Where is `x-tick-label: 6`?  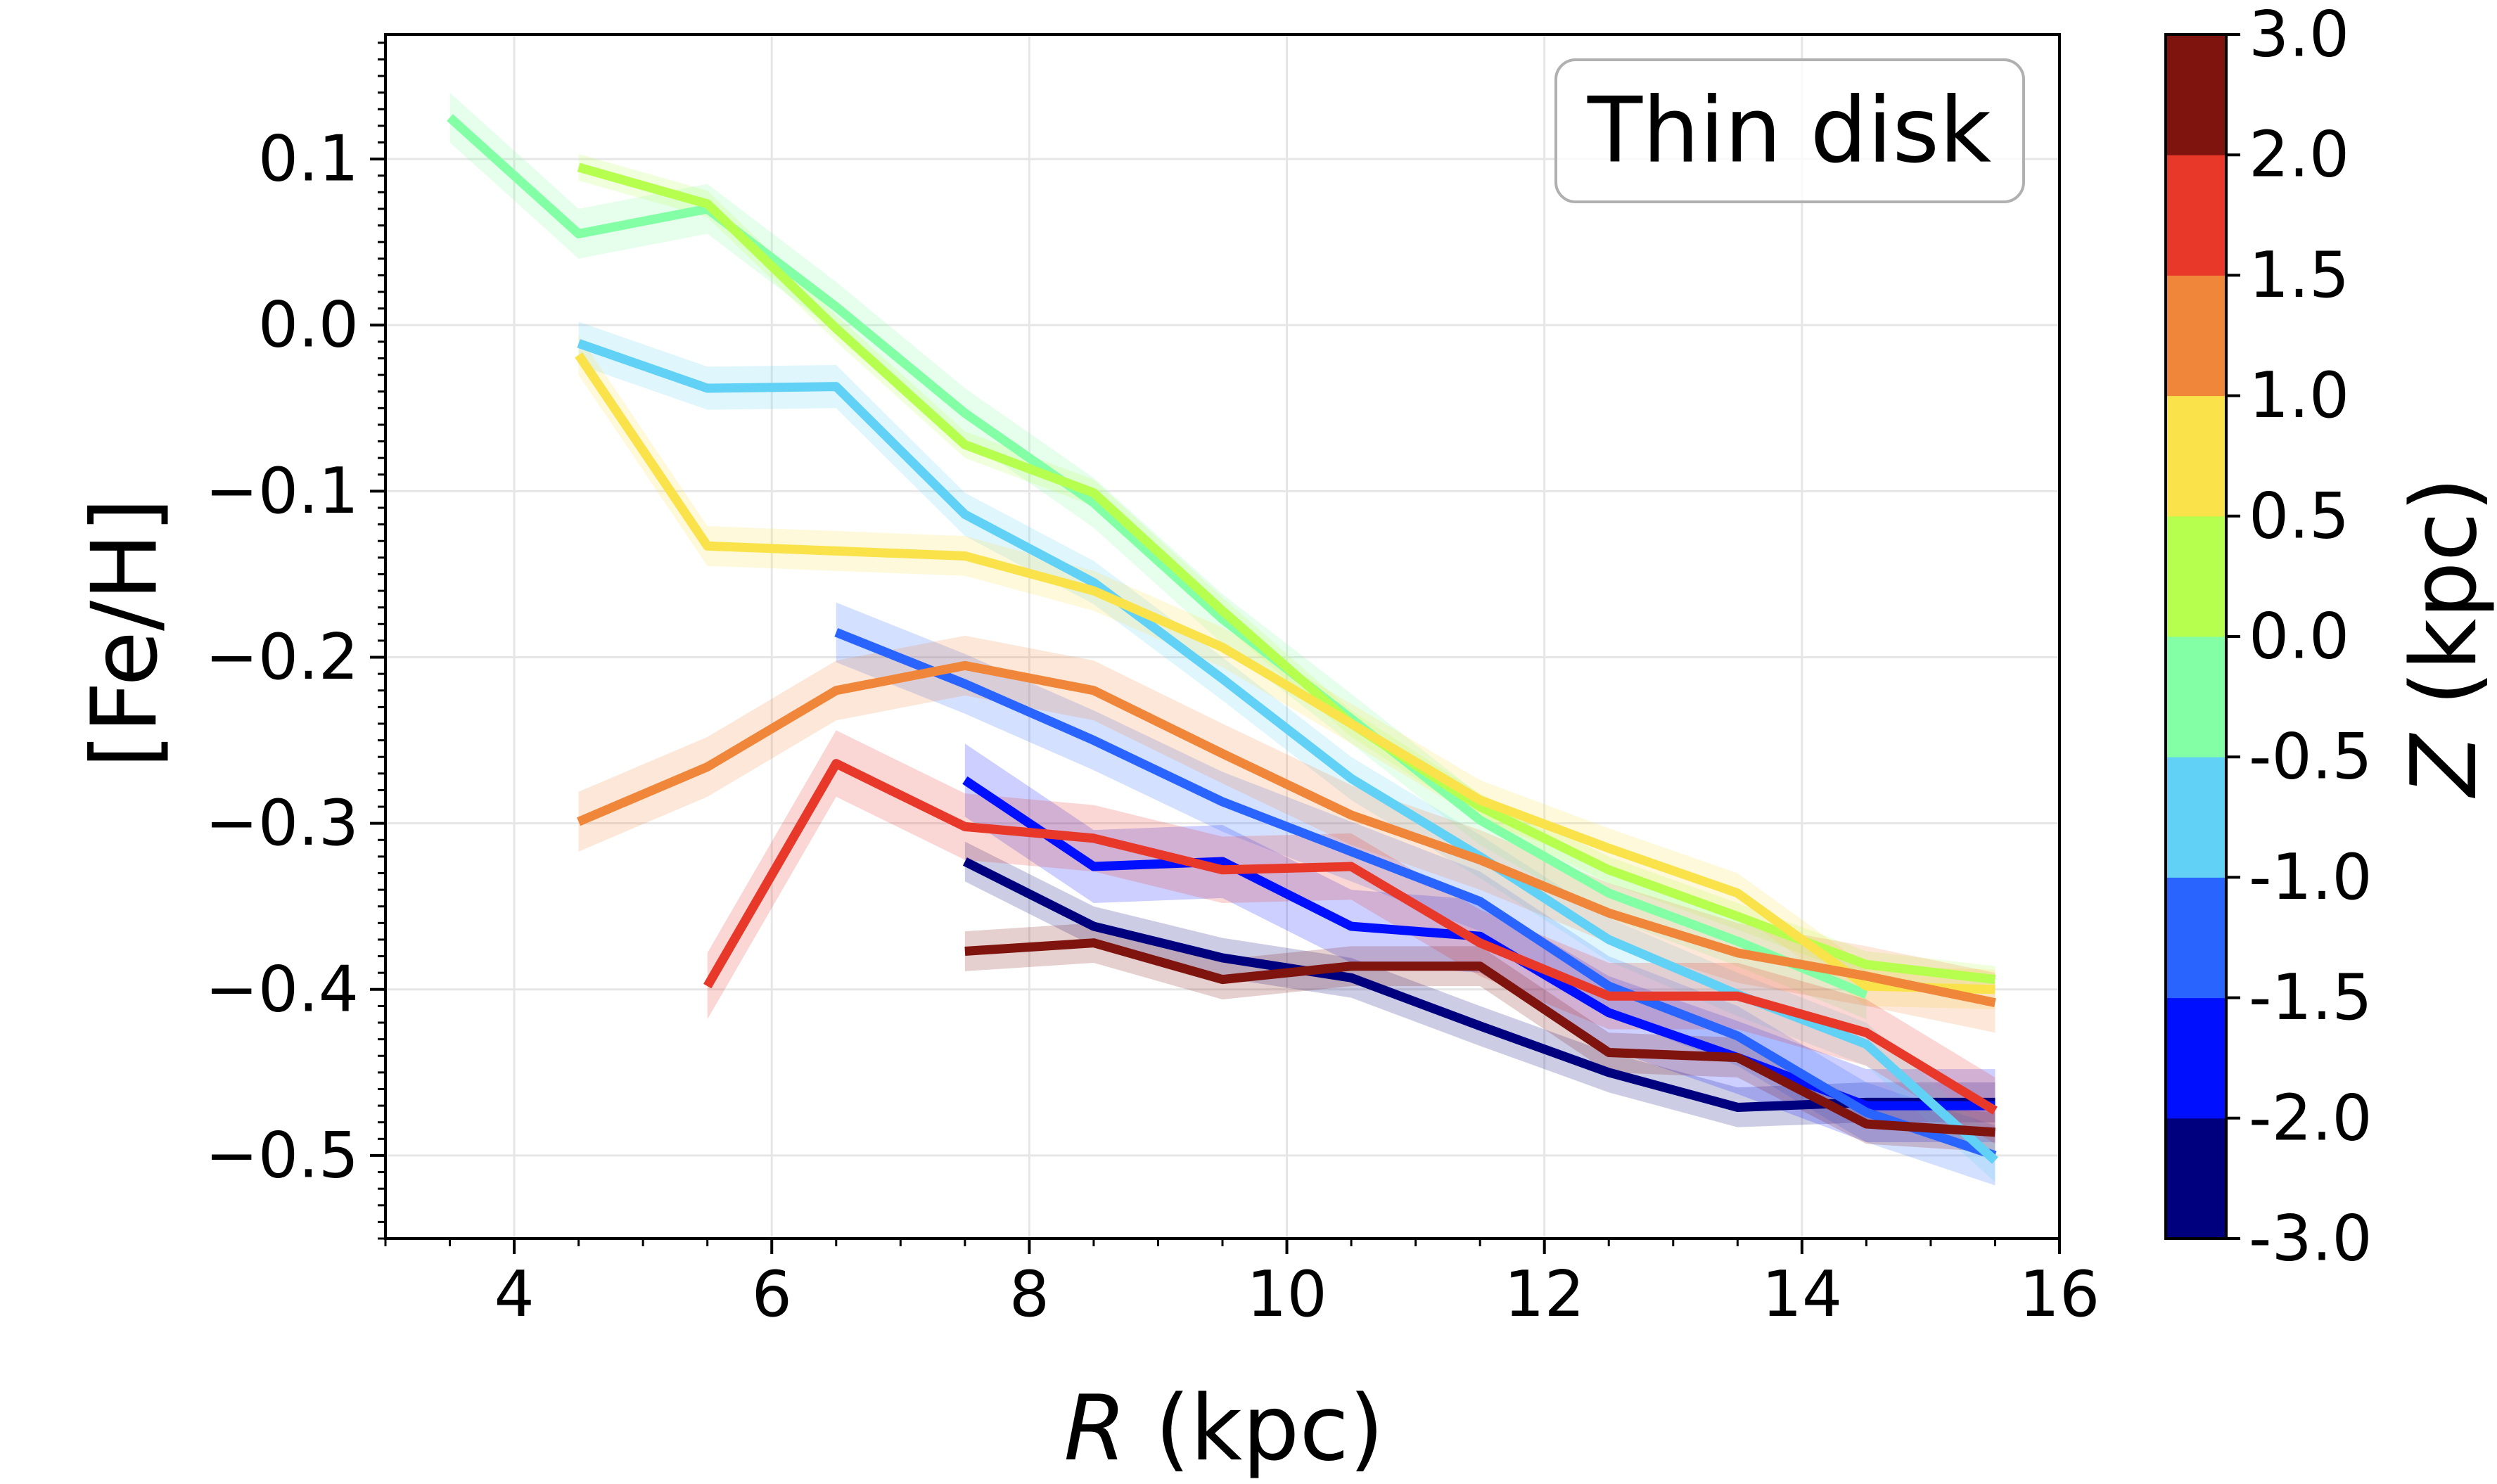
x-tick-label: 6 is located at coordinates (772, 1295).